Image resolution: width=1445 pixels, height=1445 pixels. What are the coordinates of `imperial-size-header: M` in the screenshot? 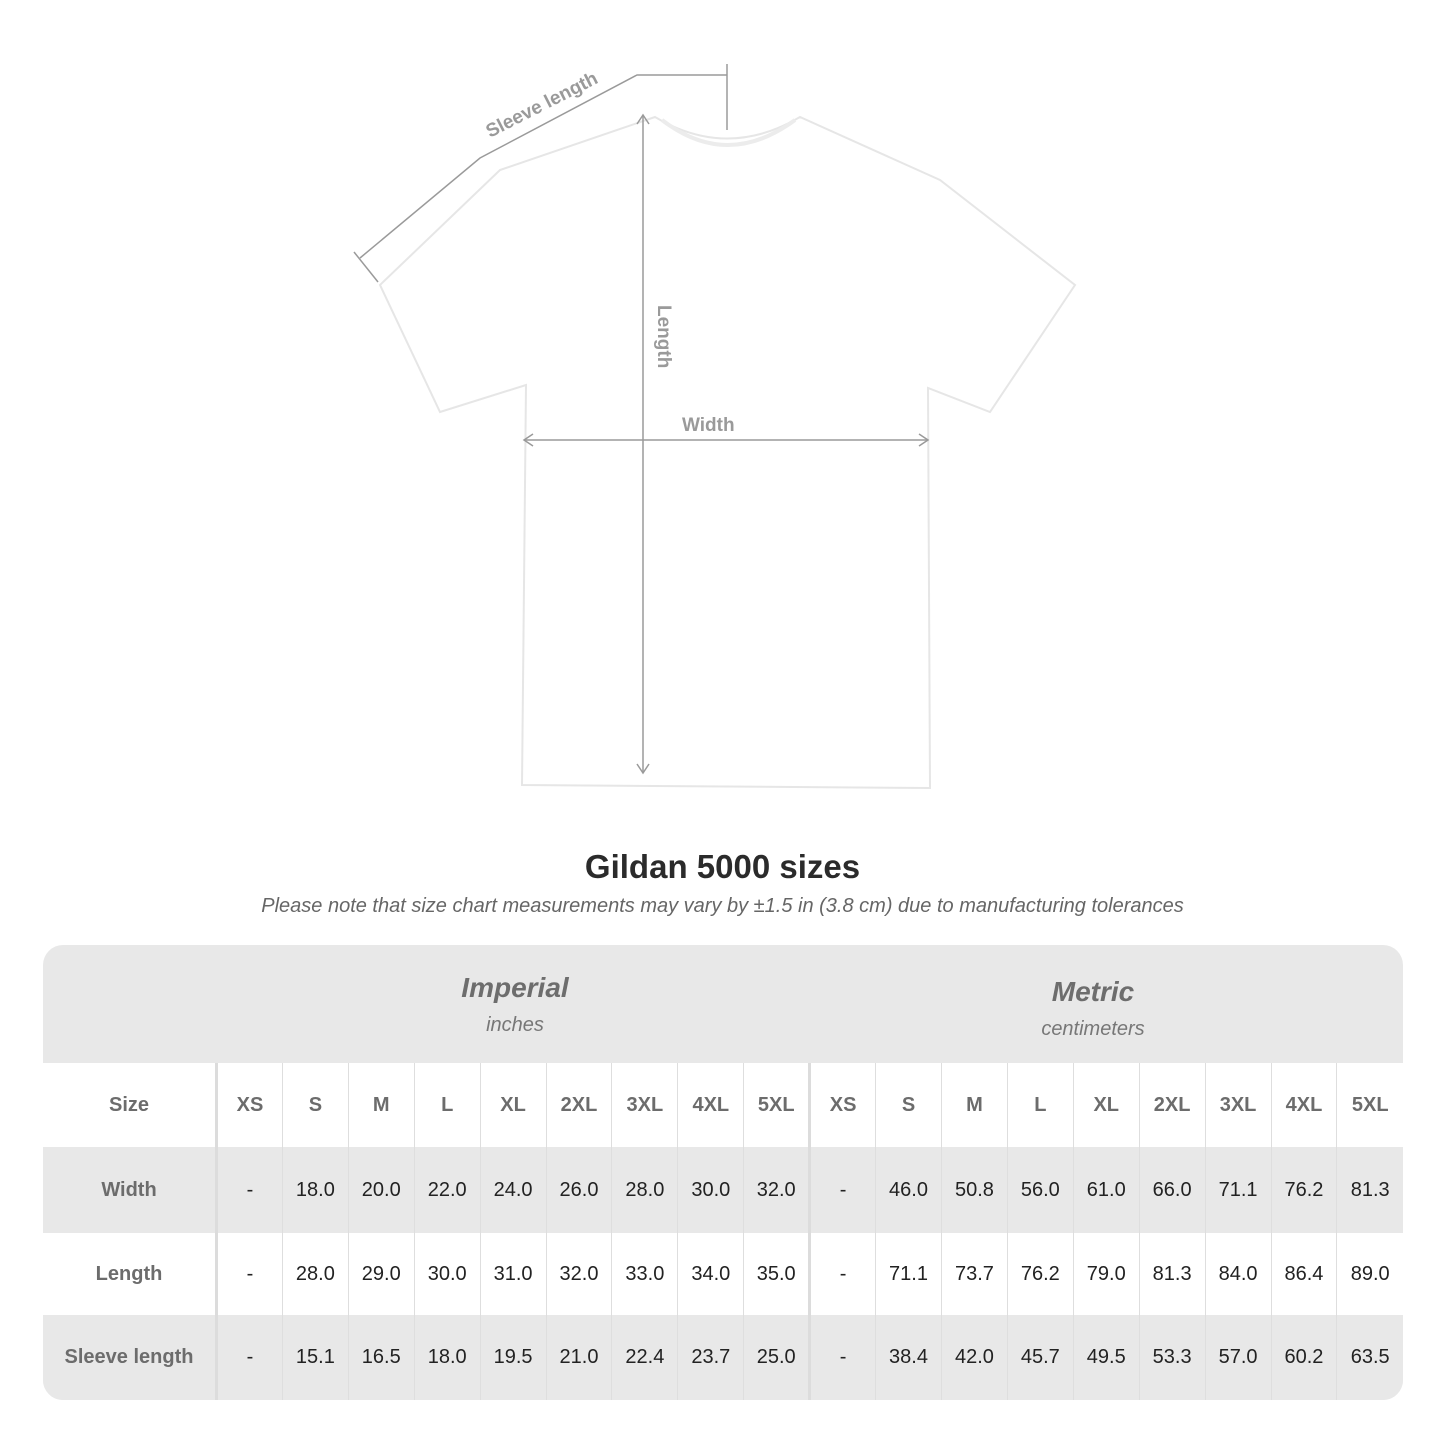 It's located at (381, 1105).